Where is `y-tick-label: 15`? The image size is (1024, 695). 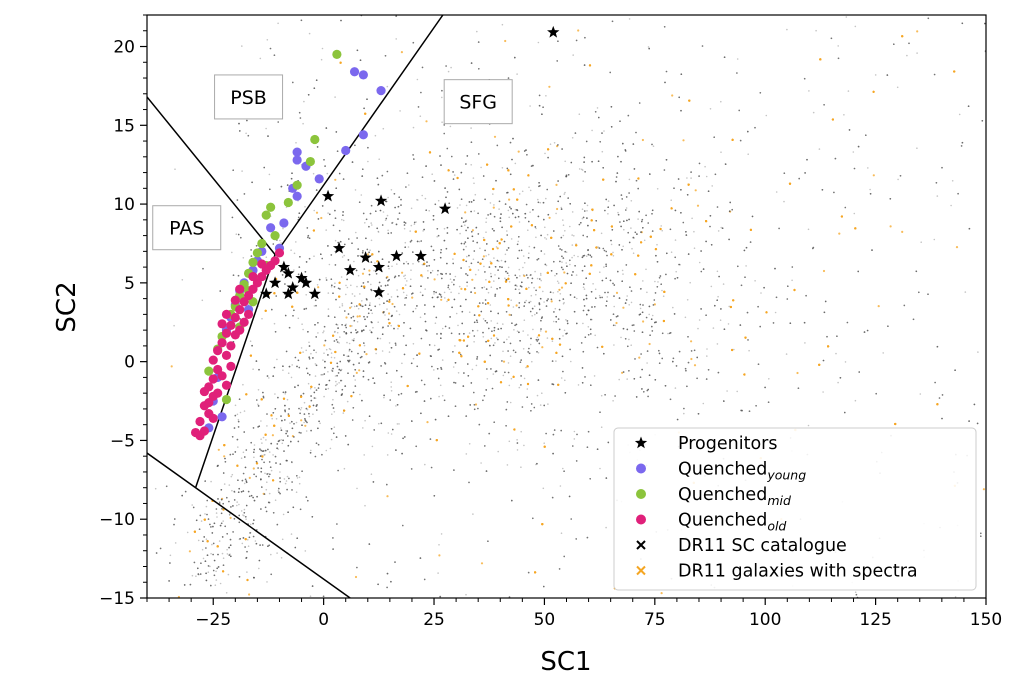
y-tick-label: 15 is located at coordinates (124, 126).